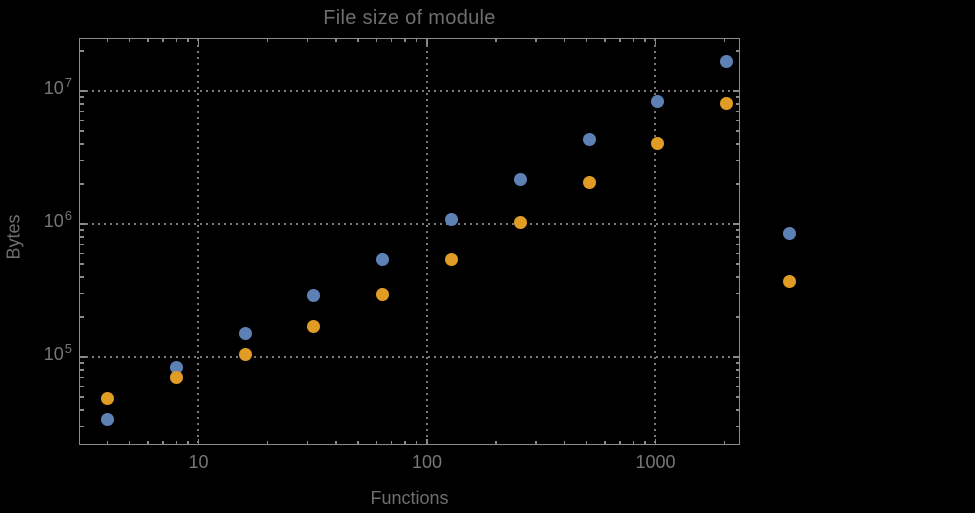 This screenshot has width=975, height=513. I want to click on chart-title: File size of module, so click(409, 18).